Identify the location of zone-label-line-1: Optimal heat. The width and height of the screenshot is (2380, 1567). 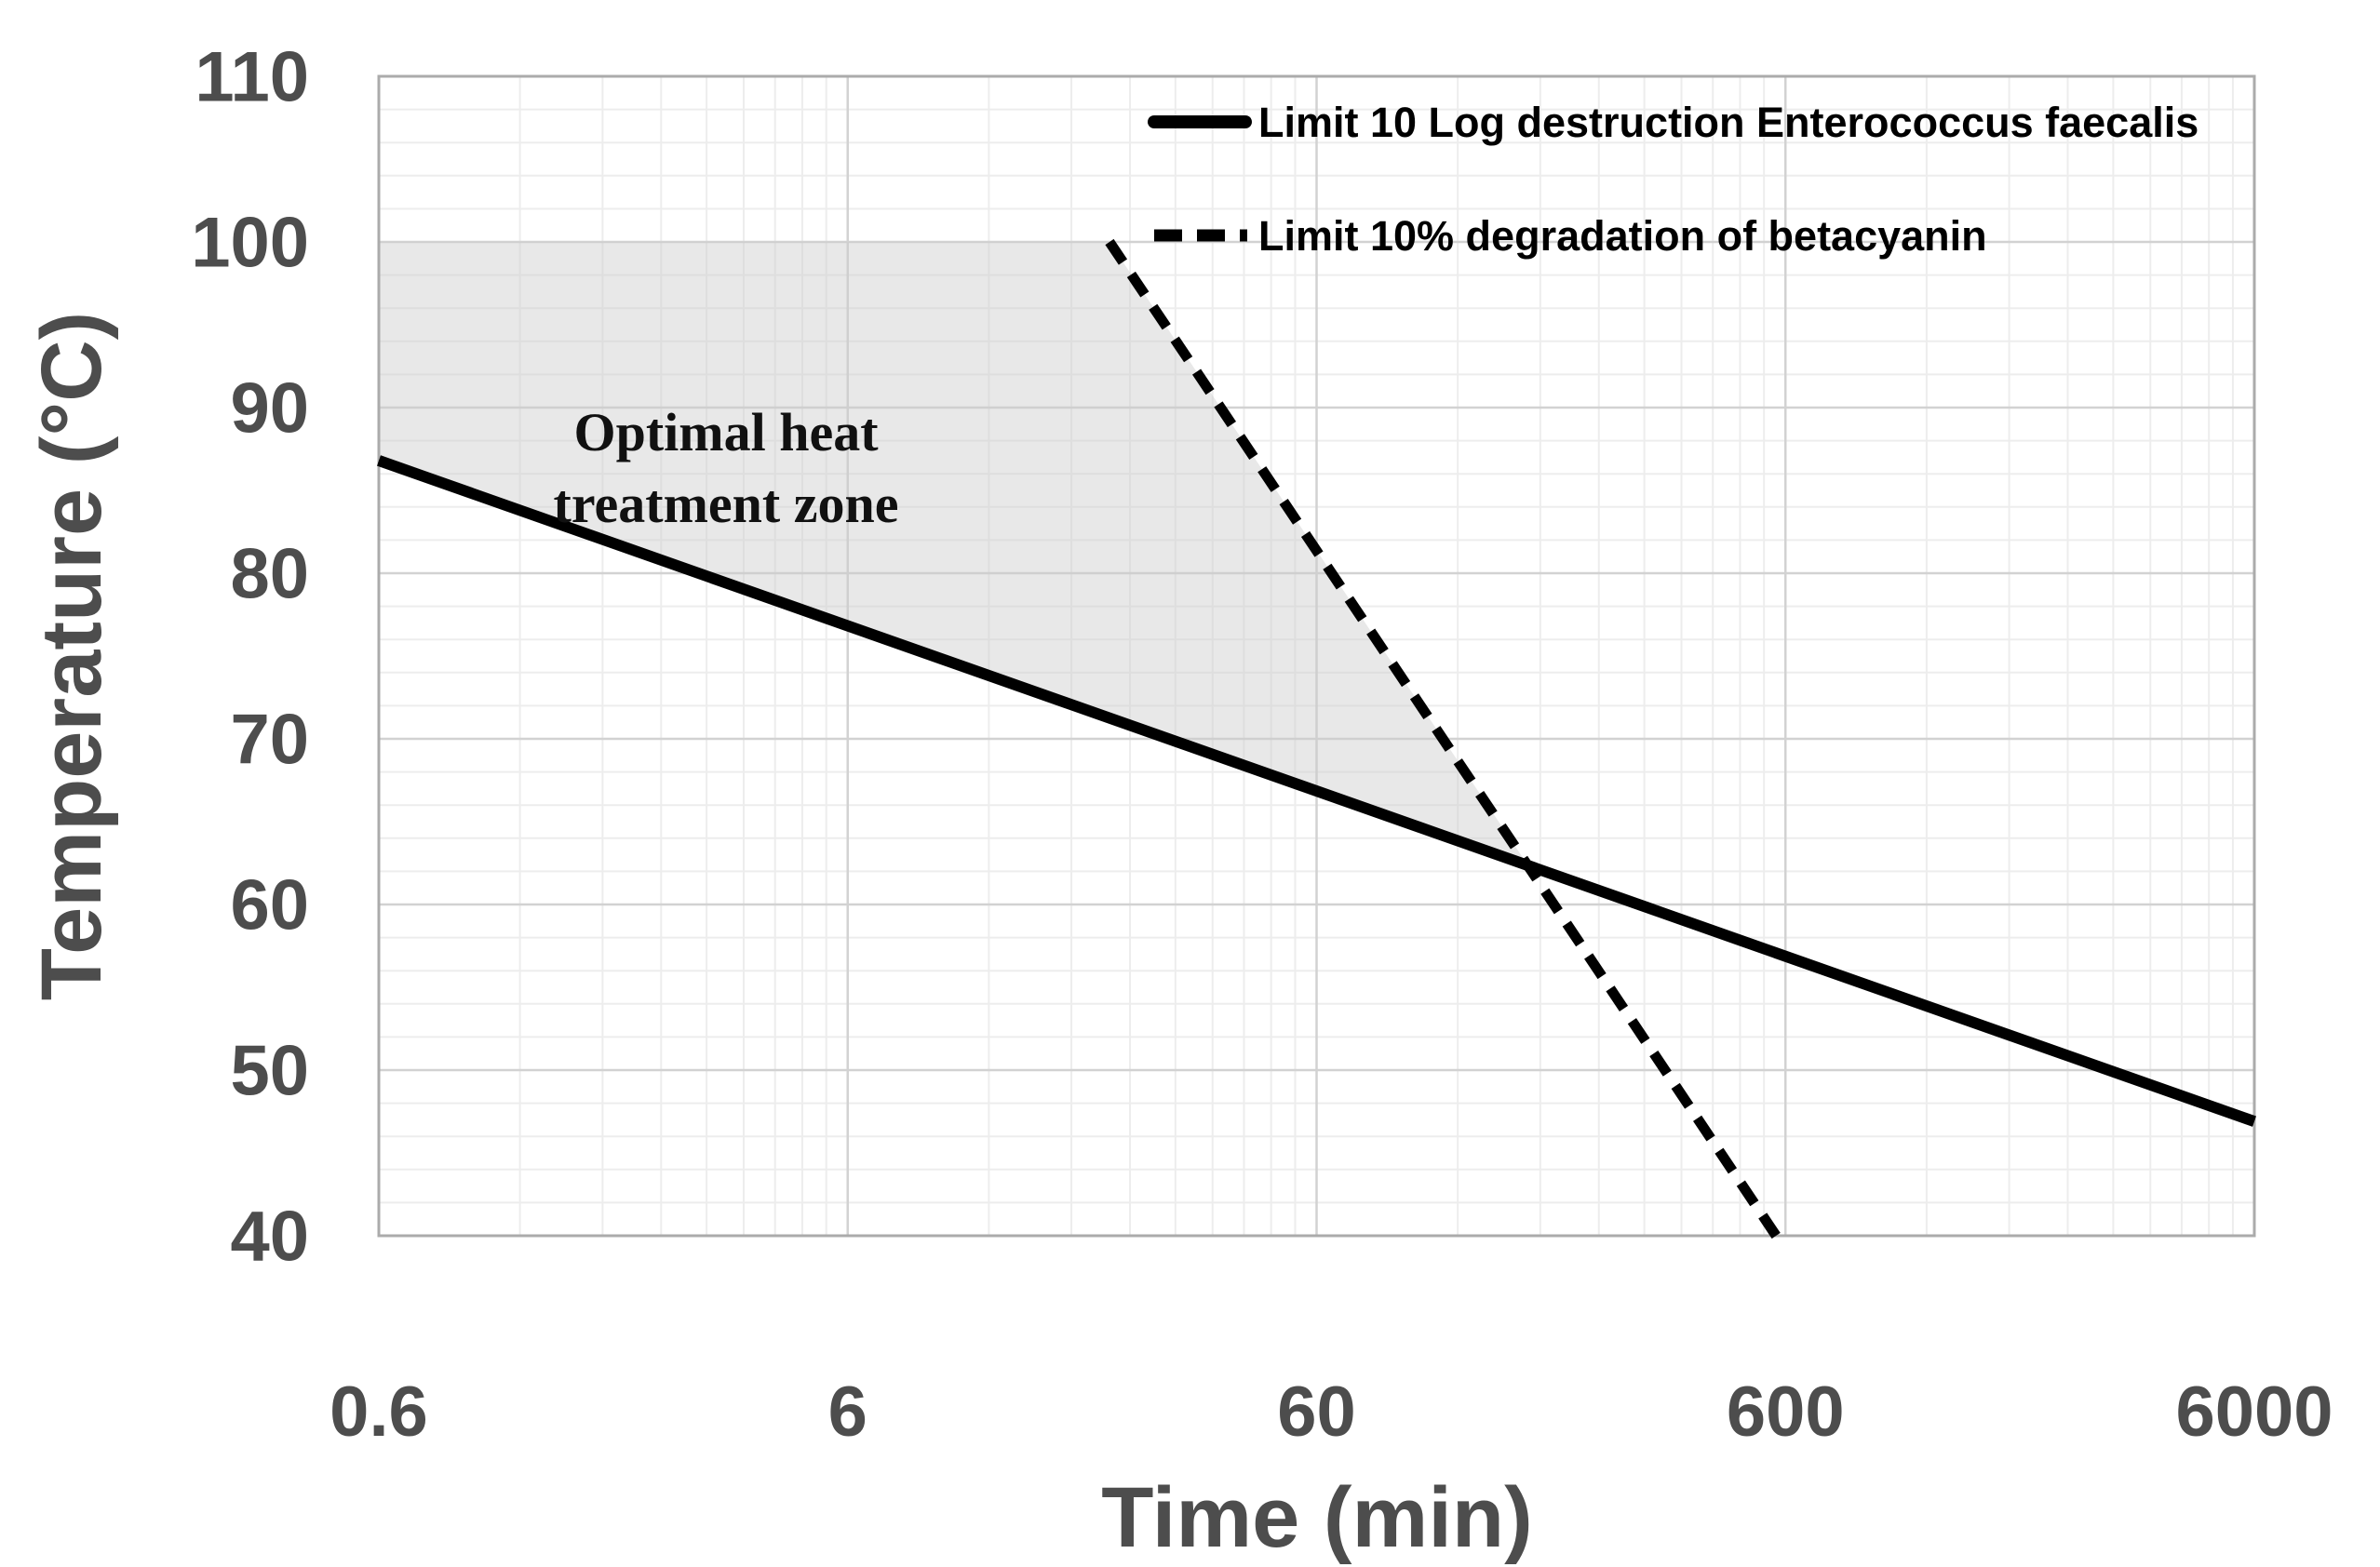
(726, 432).